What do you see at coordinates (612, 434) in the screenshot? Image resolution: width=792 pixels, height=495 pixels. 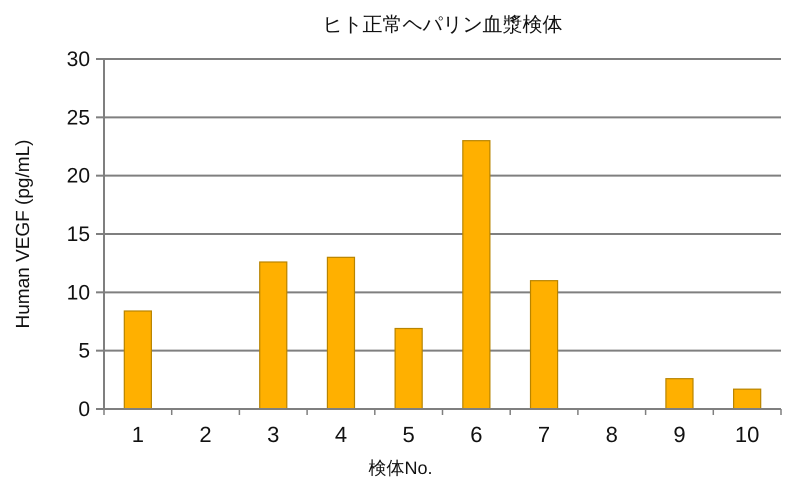 I see `xtick-label: 8` at bounding box center [612, 434].